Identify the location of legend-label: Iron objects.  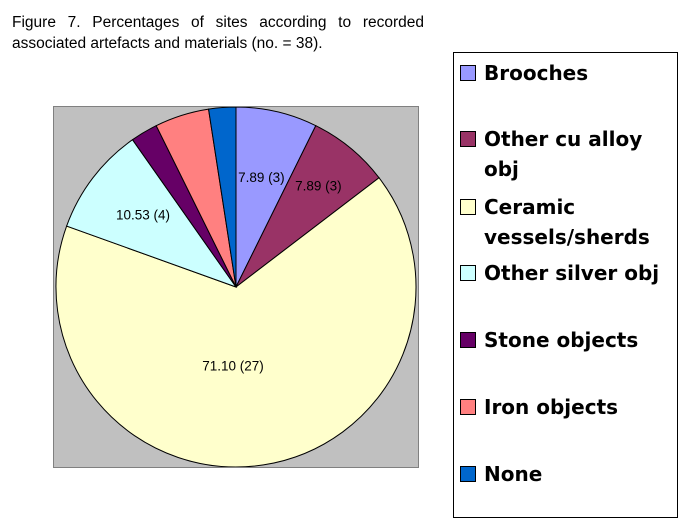
(551, 407).